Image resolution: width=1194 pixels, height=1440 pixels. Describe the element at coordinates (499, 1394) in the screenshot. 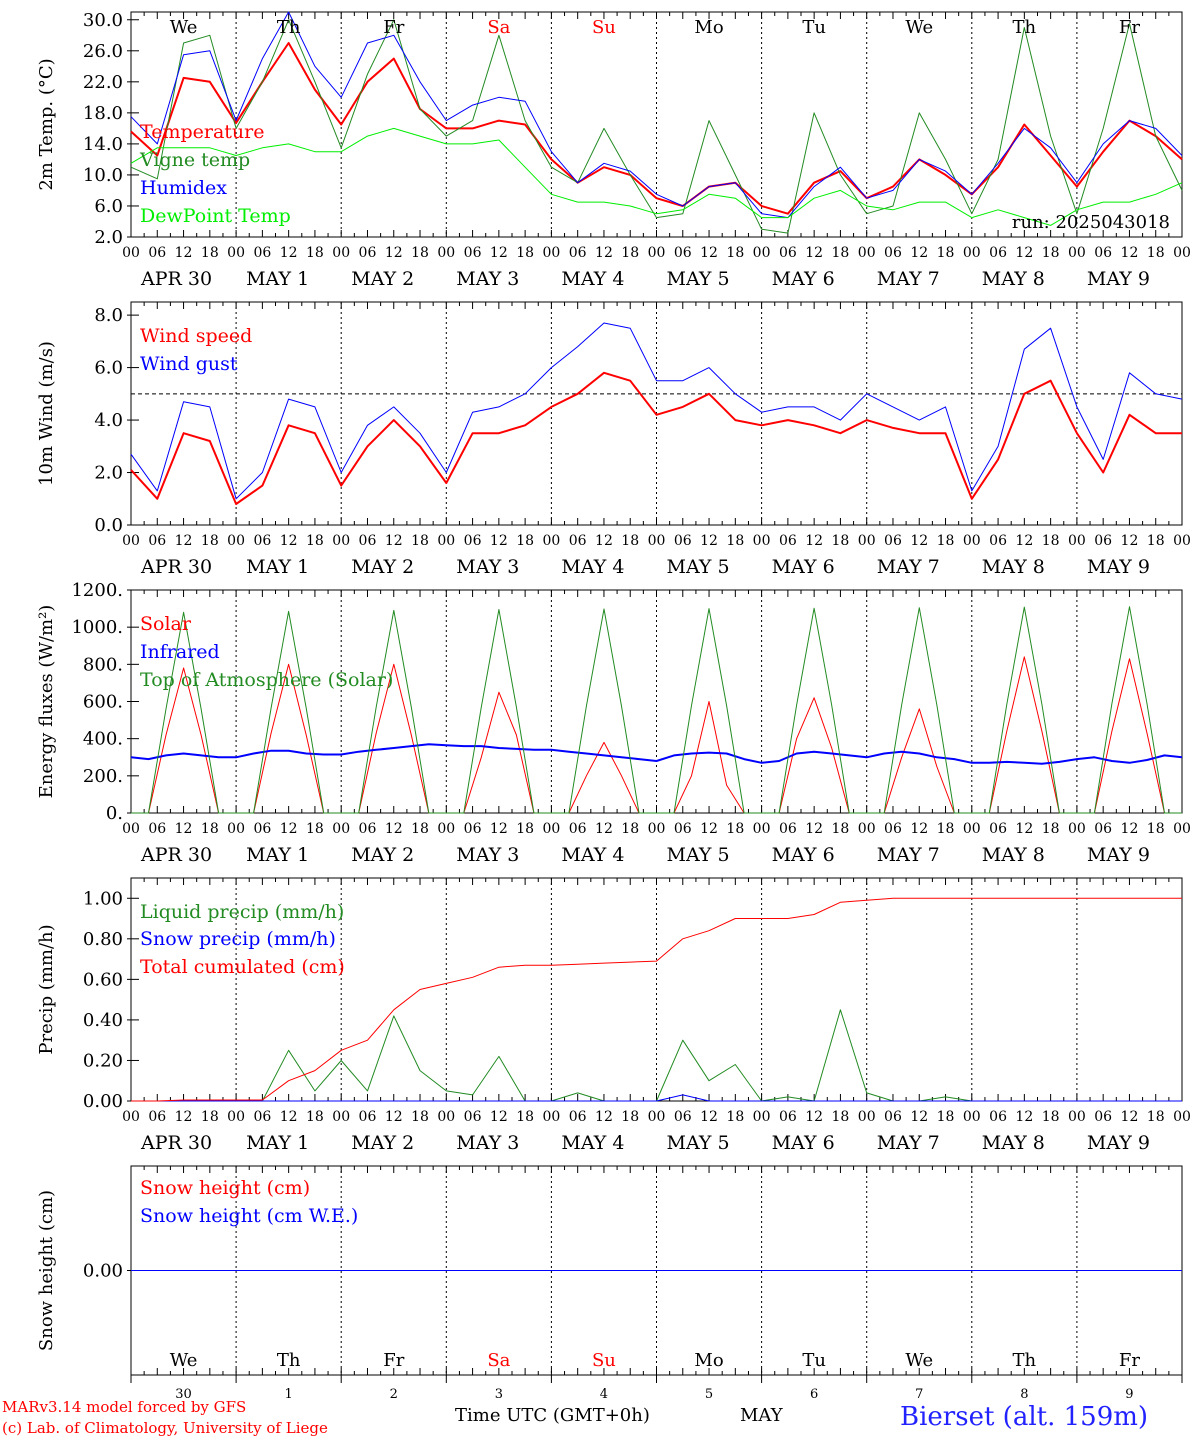

I see `day-number-label: 3` at that location.